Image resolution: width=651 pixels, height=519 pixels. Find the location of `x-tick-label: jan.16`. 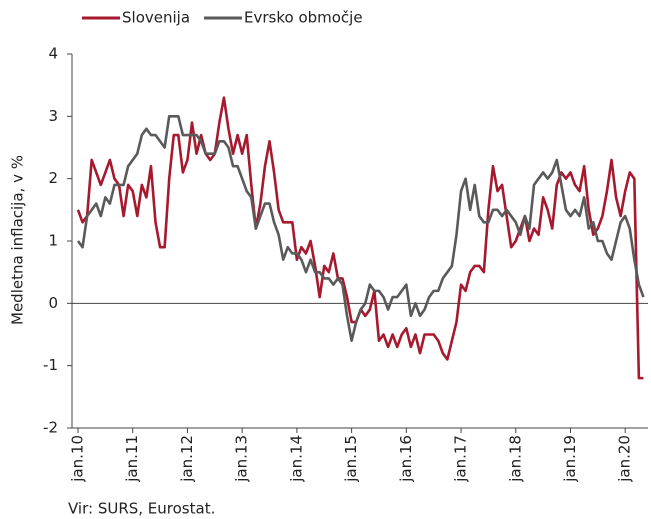

x-tick-label: jan.16 is located at coordinates (406, 459).